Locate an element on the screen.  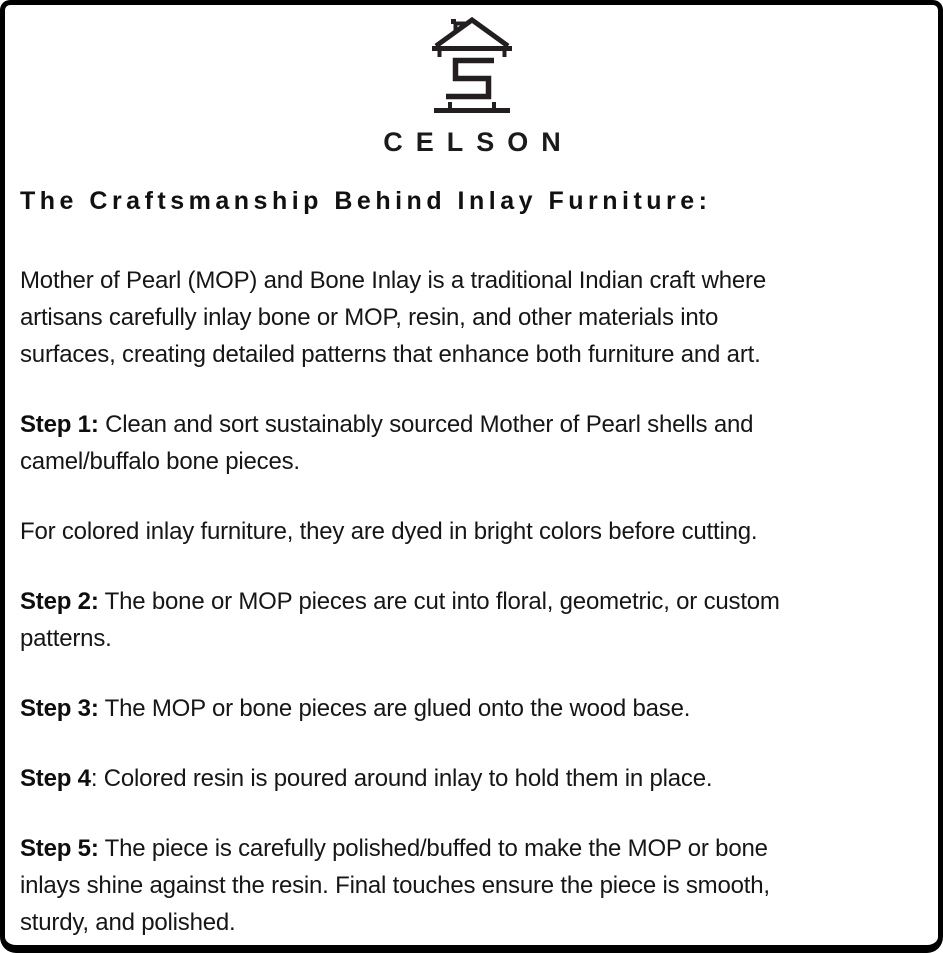
step-label: Step 1: is located at coordinates (59, 424).